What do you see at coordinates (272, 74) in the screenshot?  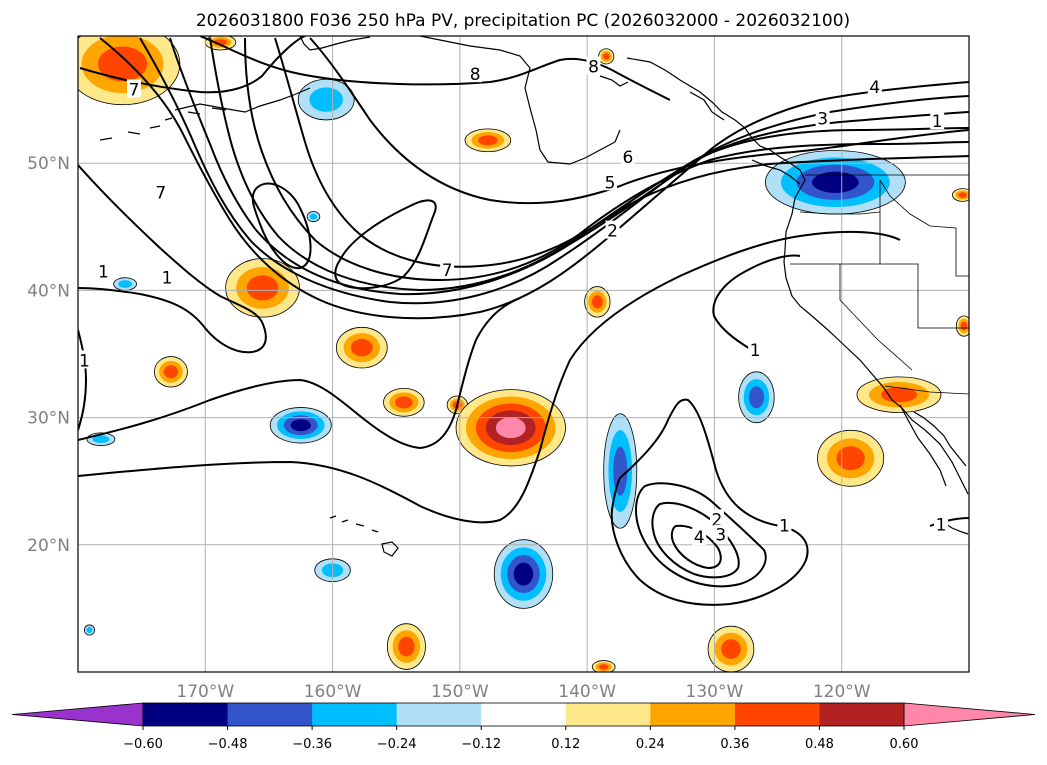 I see `alaska-peninsula` at bounding box center [272, 74].